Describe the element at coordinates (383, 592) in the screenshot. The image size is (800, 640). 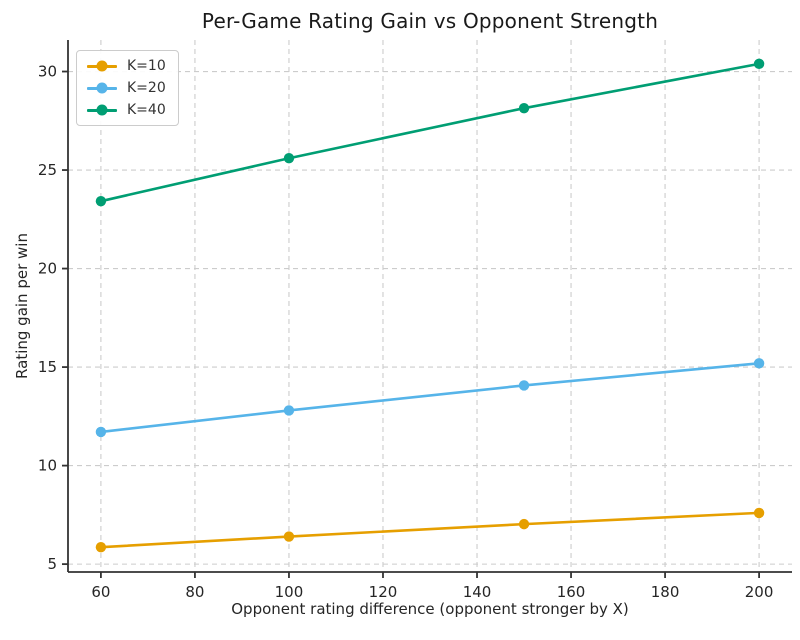
I see `x-tick-label: 120` at that location.